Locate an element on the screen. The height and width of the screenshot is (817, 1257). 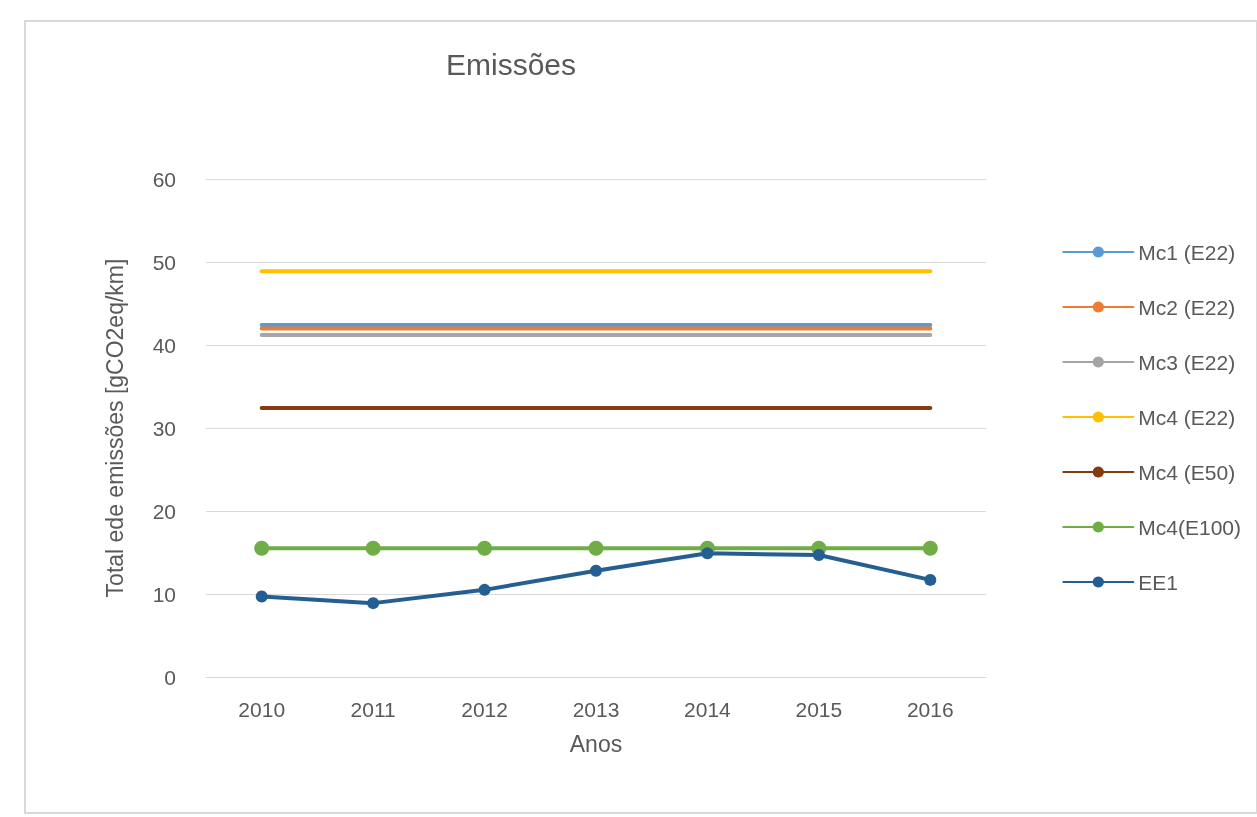
legend-label: Mc4 (E22) is located at coordinates (1187, 417).